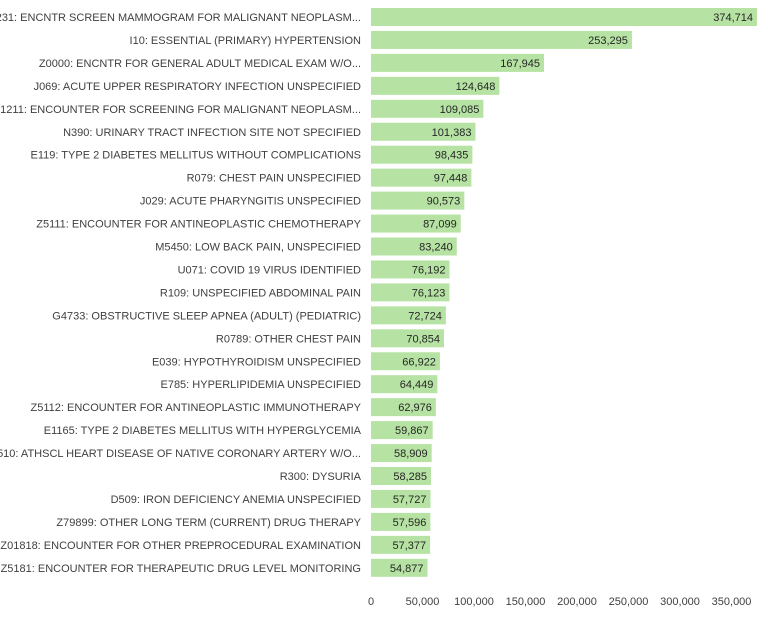 The height and width of the screenshot is (618, 768). Describe the element at coordinates (474, 602) in the screenshot. I see `x-tick-label: 100,000` at that location.